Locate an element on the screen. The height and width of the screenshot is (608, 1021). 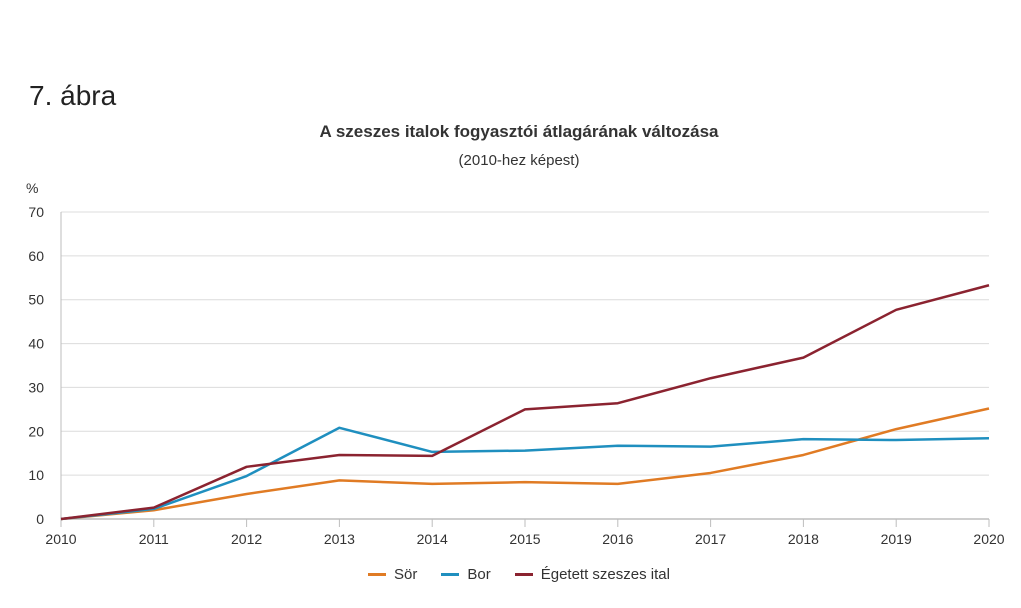
x-tick-label: 2013 is located at coordinates (339, 539).